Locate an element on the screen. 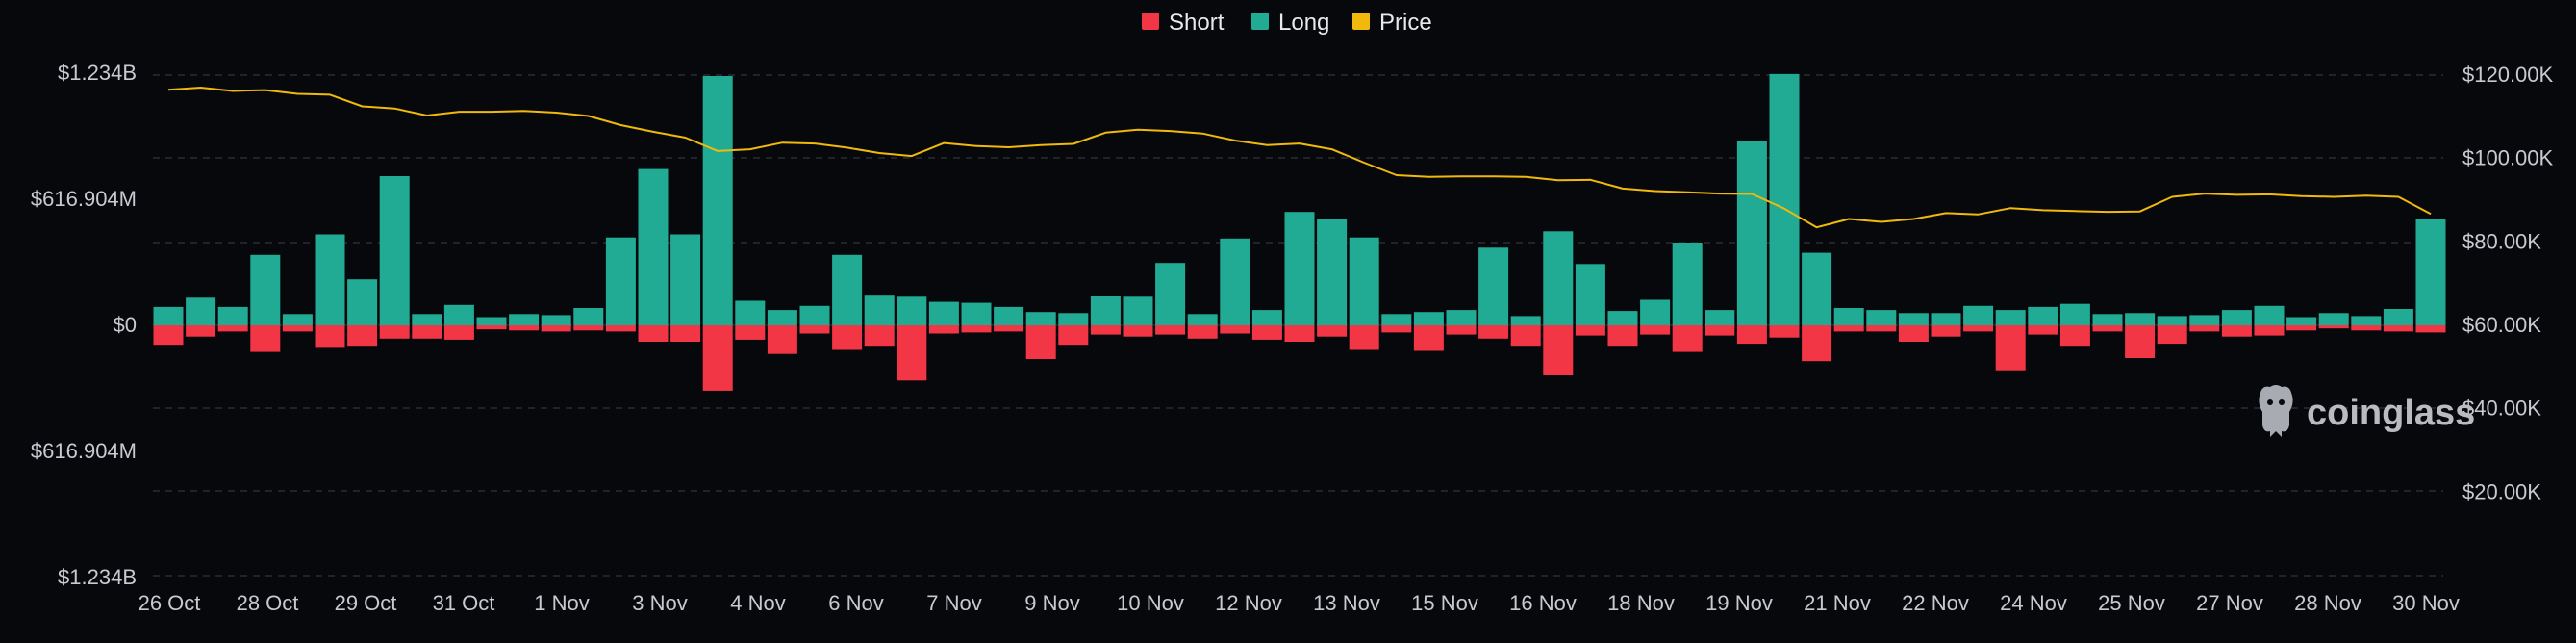 This screenshot has height=643, width=2576. legend-label-long: Long is located at coordinates (1303, 23).